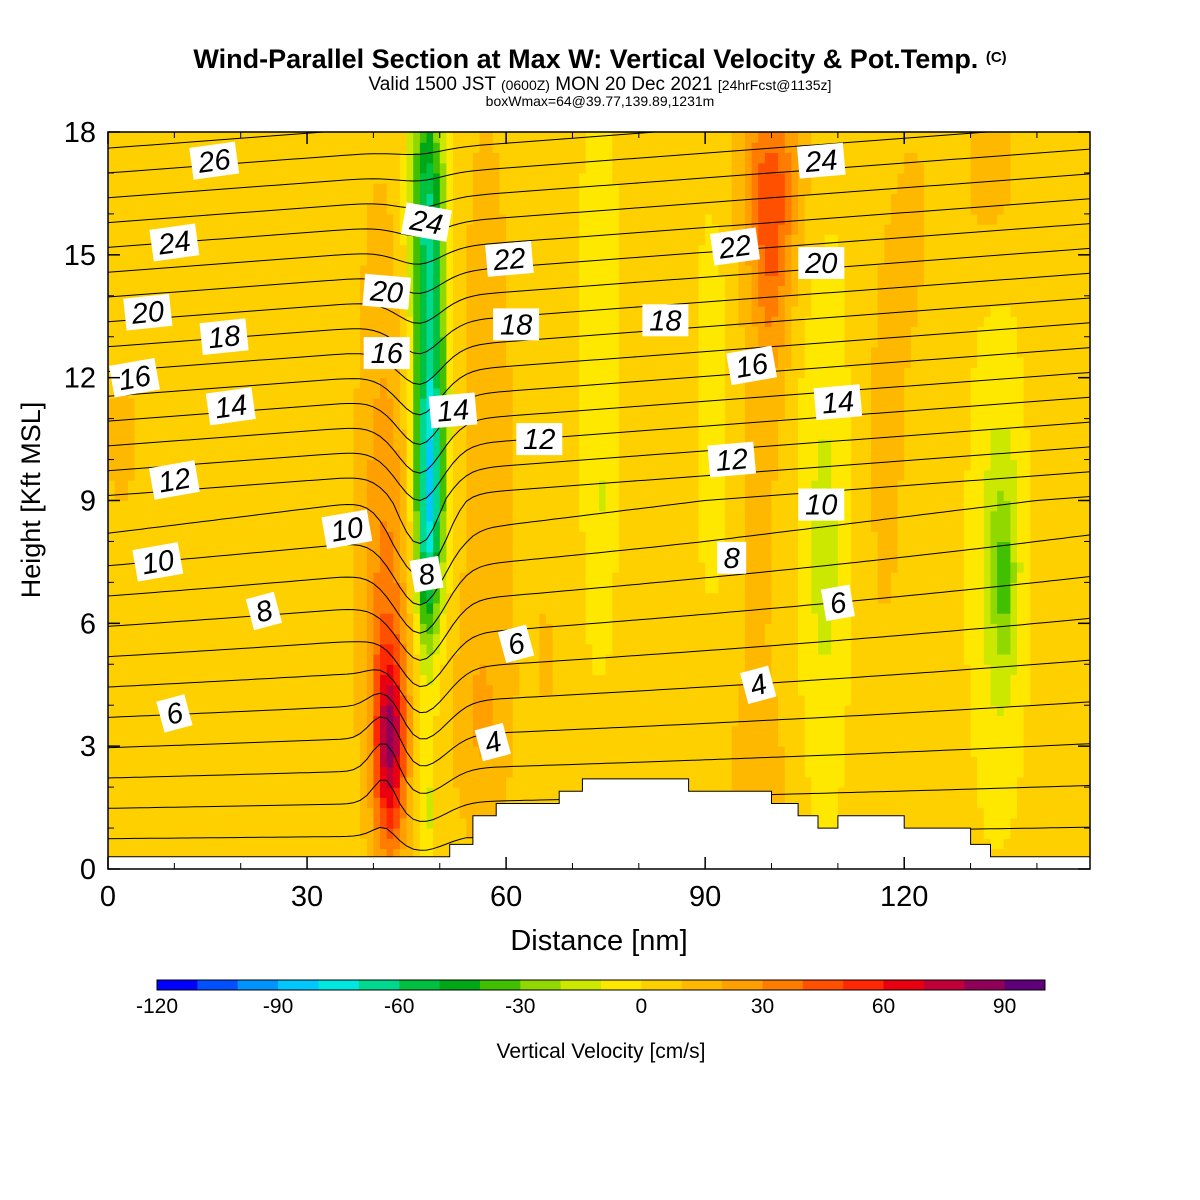 The height and width of the screenshot is (1200, 1200). What do you see at coordinates (492, 742) in the screenshot?
I see `contour-label: 4` at bounding box center [492, 742].